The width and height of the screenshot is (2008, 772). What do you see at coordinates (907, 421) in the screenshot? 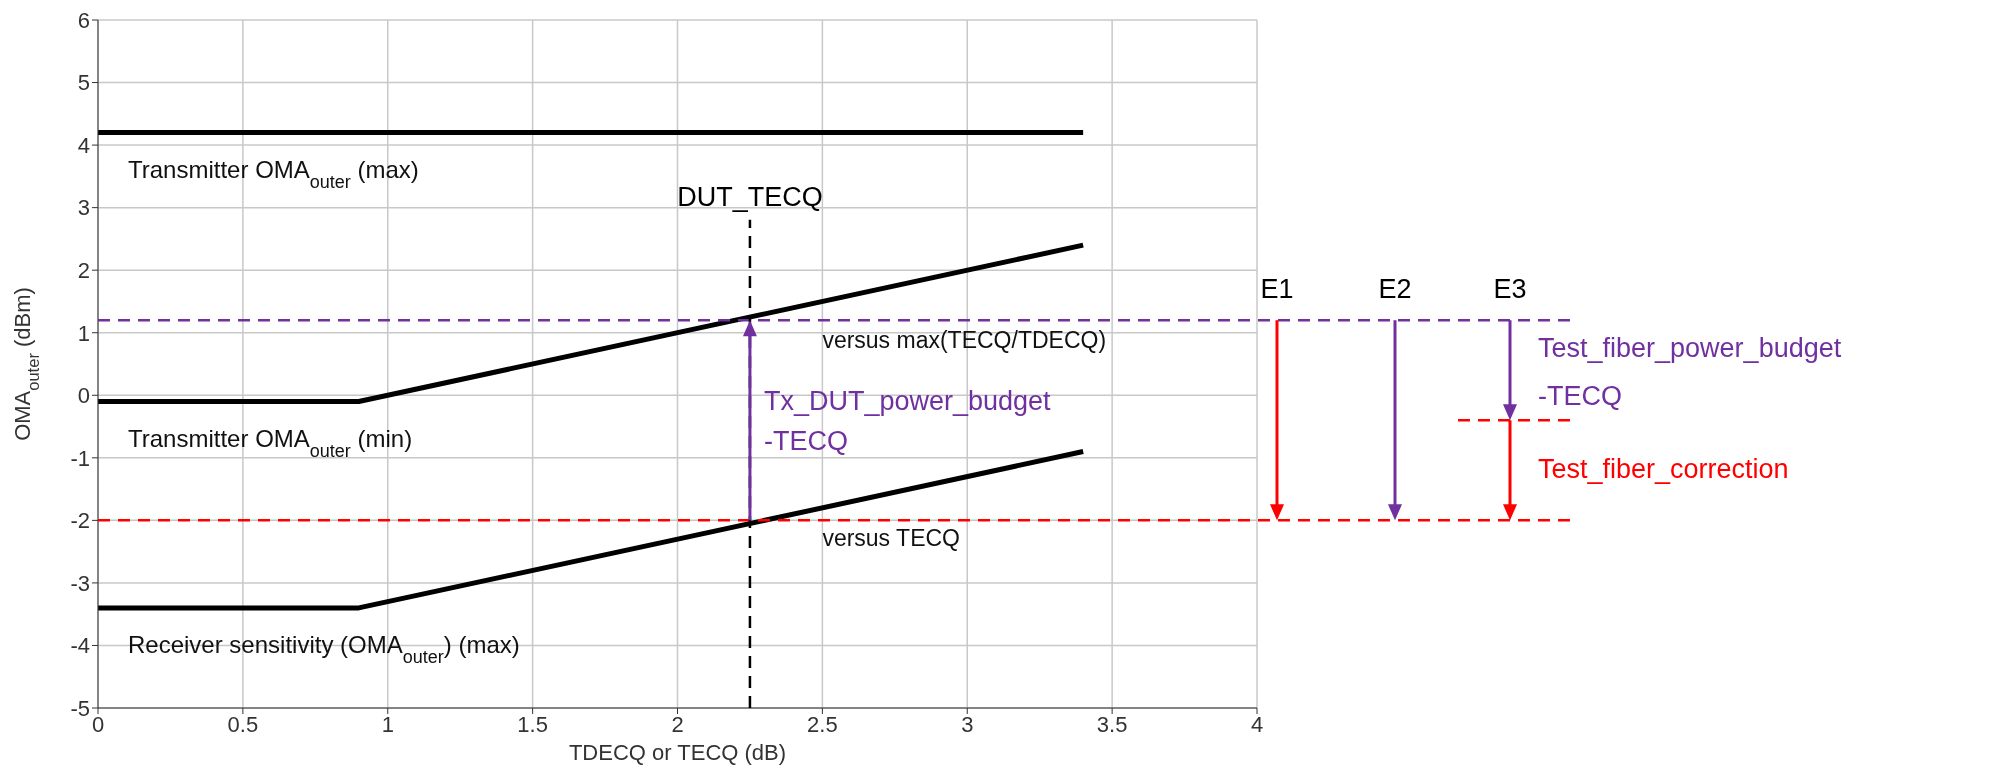
I see `annotation: Tx_DUT_power_budget -TECQ` at bounding box center [907, 421].